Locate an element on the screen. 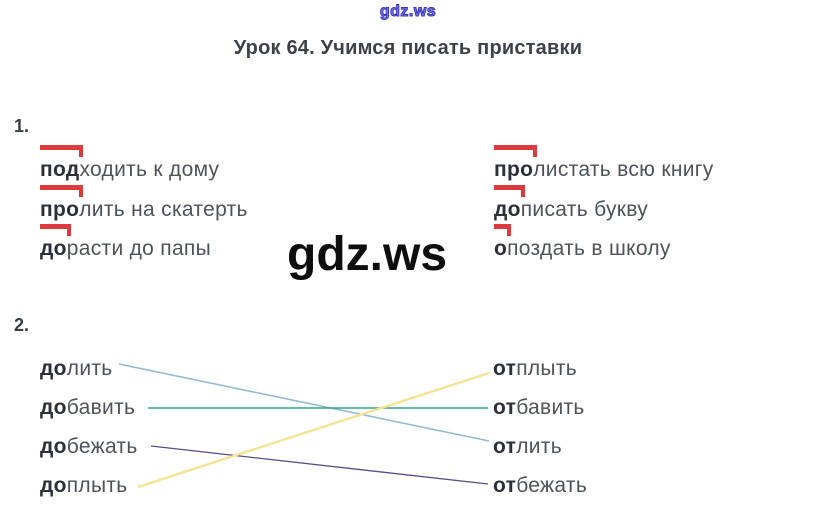 This screenshot has width=816, height=512. ex2-word-otbezhat: отбежать is located at coordinates (540, 486).